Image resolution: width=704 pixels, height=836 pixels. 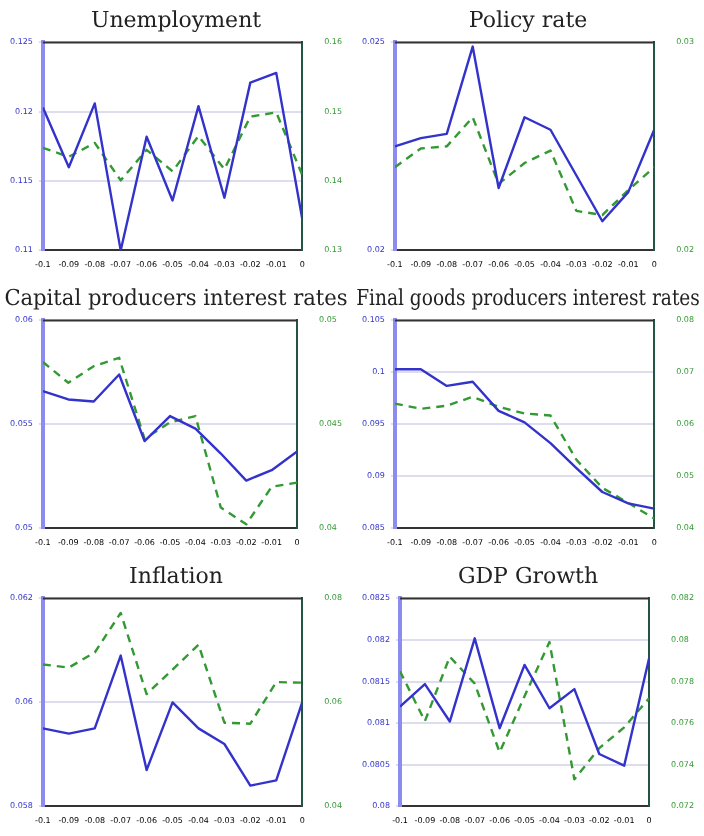 I want to click on chart-title: Unemployment, so click(x=176, y=19).